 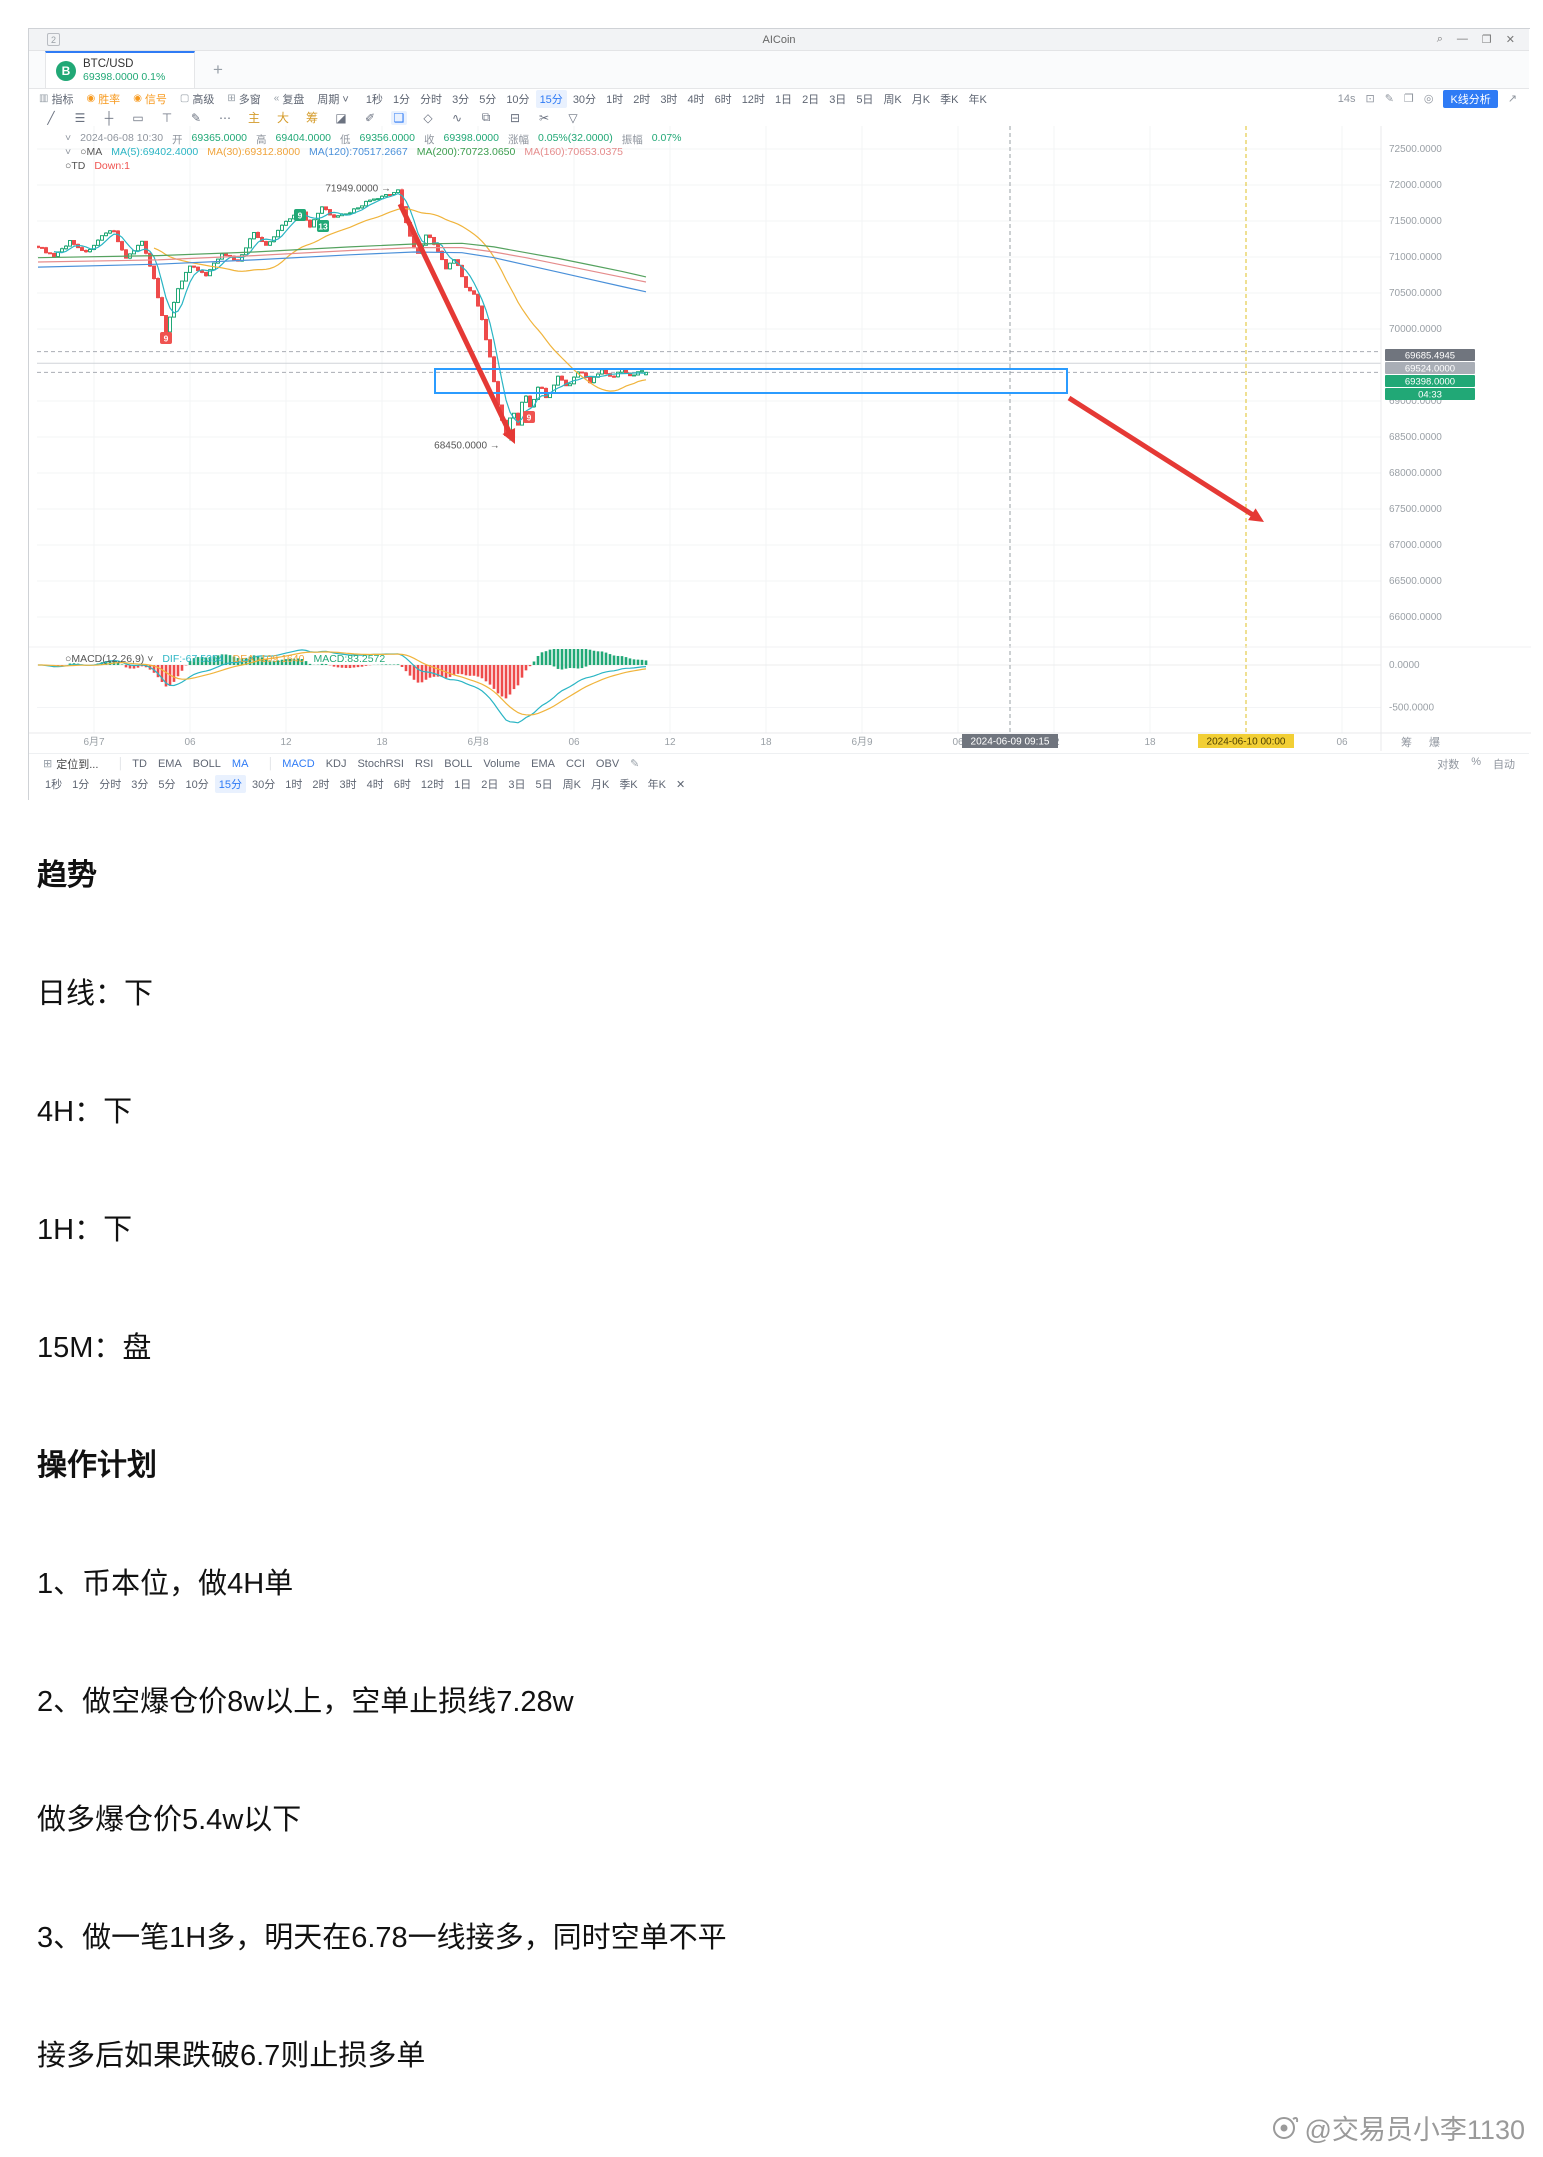 I want to click on draw-tool-14: ∿, so click(x=457, y=117).